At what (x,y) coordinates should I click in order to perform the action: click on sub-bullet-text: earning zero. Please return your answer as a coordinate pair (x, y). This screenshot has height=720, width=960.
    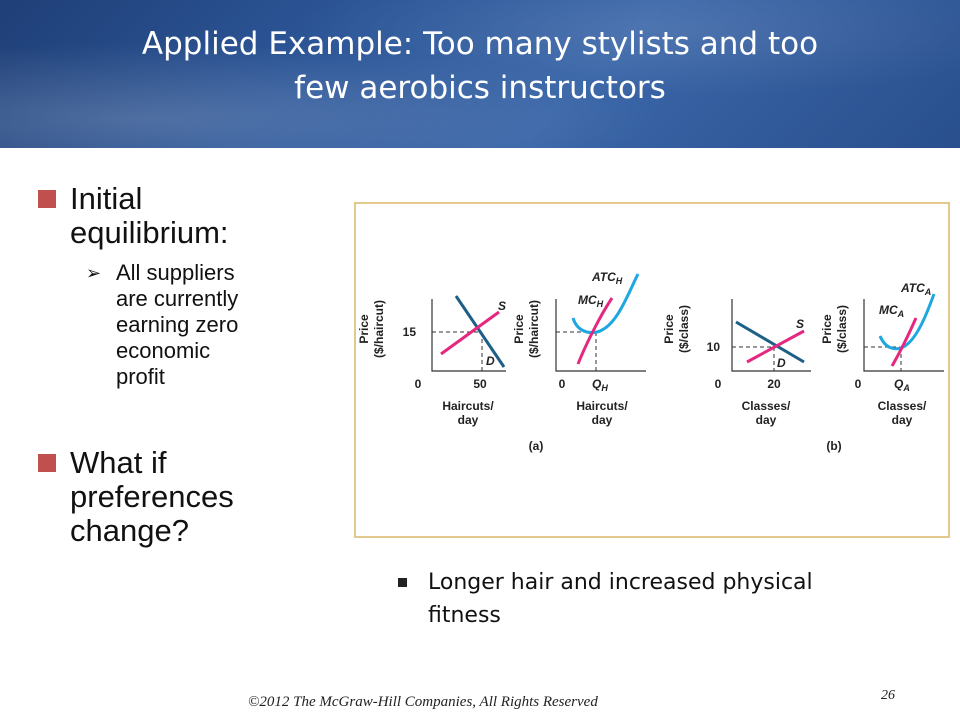
    Looking at the image, I should click on (177, 324).